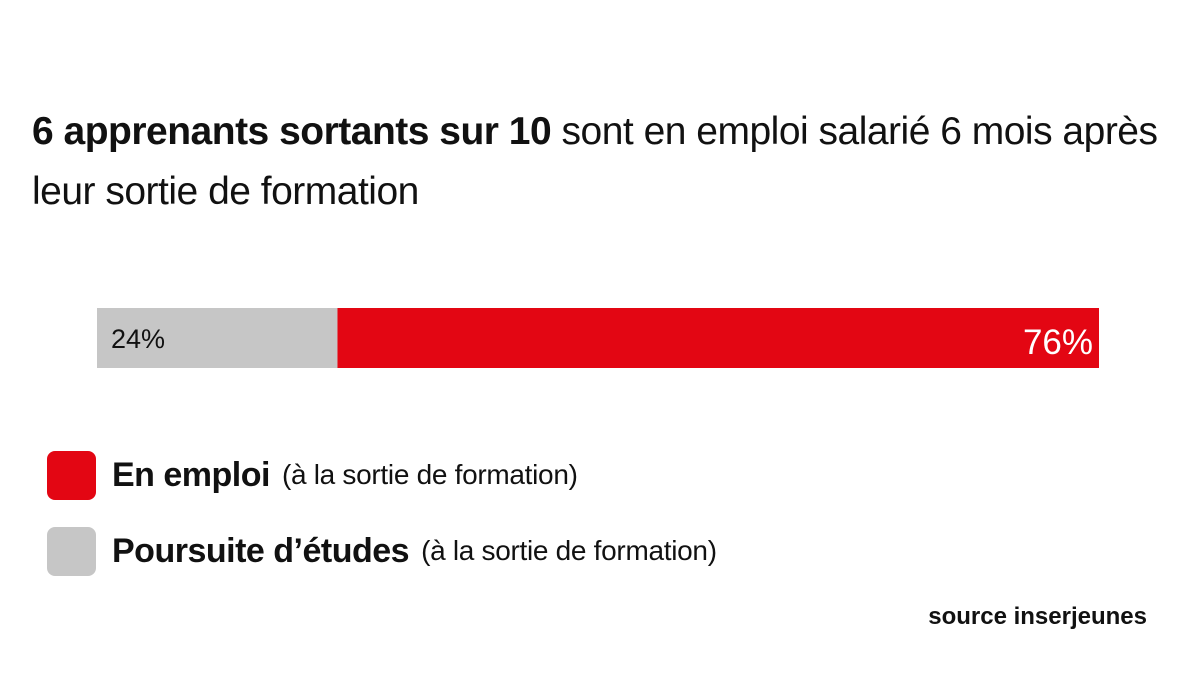 This screenshot has height=700, width=1200. I want to click on stacked-bar: 24% 76%, so click(598, 338).